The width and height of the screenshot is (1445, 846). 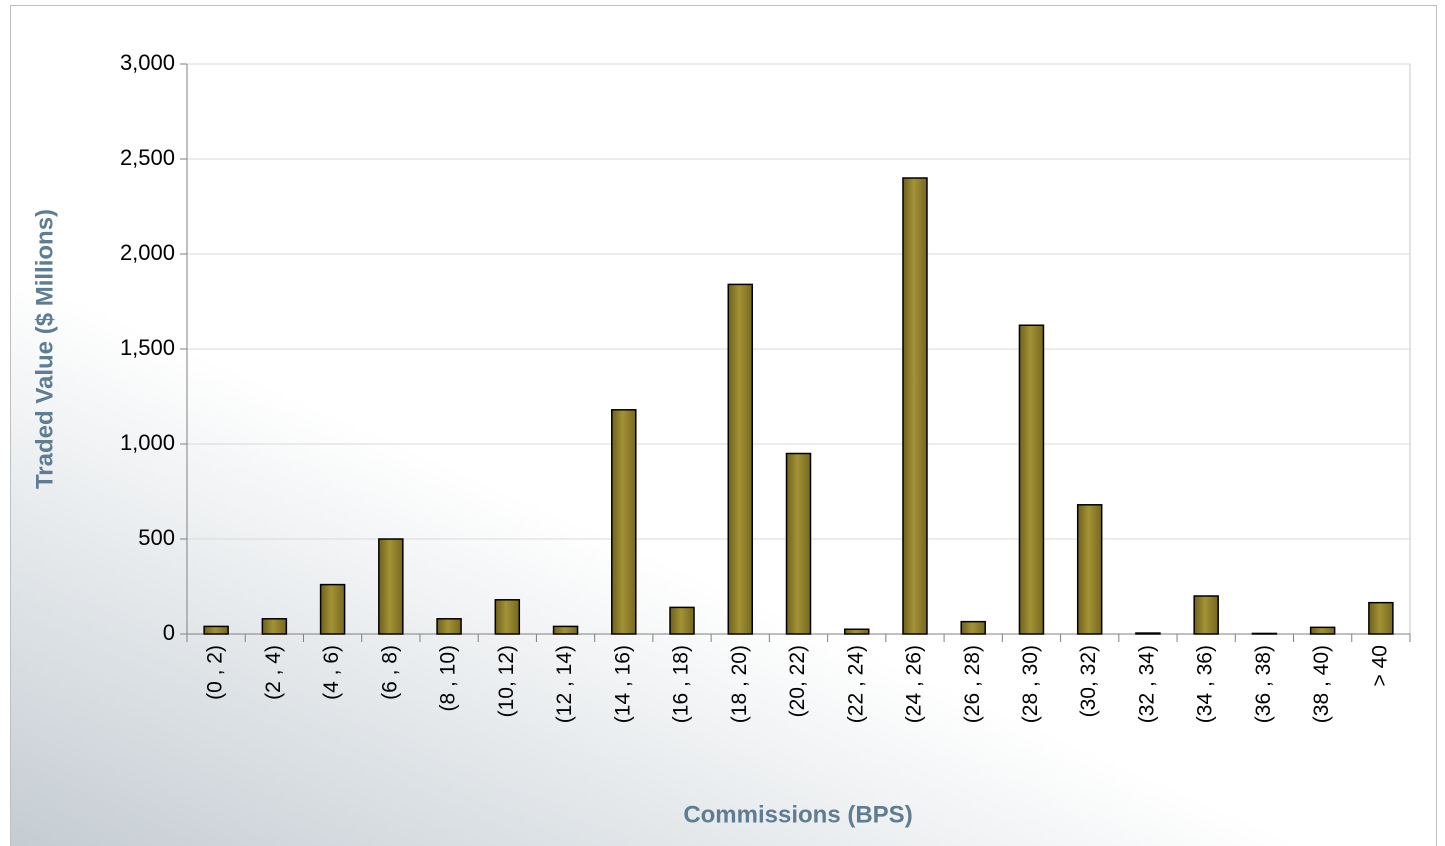 What do you see at coordinates (1146, 684) in the screenshot?
I see `x-tick-label: (32 , 34)` at bounding box center [1146, 684].